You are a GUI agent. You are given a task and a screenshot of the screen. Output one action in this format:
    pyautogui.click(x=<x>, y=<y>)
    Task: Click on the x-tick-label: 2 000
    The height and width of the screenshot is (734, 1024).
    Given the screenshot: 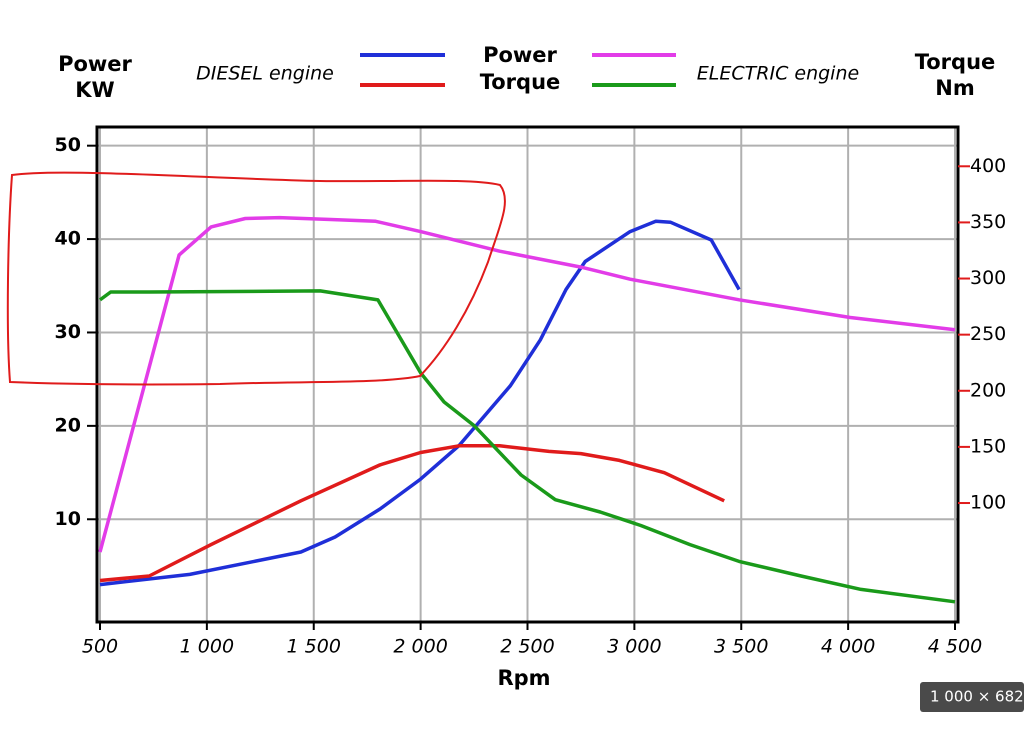 What is the action you would take?
    pyautogui.click(x=420, y=647)
    